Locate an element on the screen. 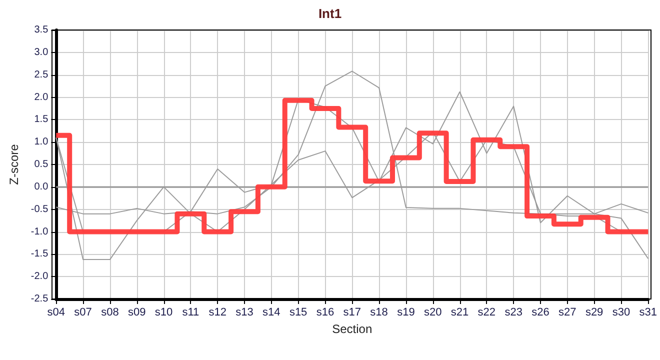 The width and height of the screenshot is (660, 360). x-tick-label: s21 is located at coordinates (459, 312).